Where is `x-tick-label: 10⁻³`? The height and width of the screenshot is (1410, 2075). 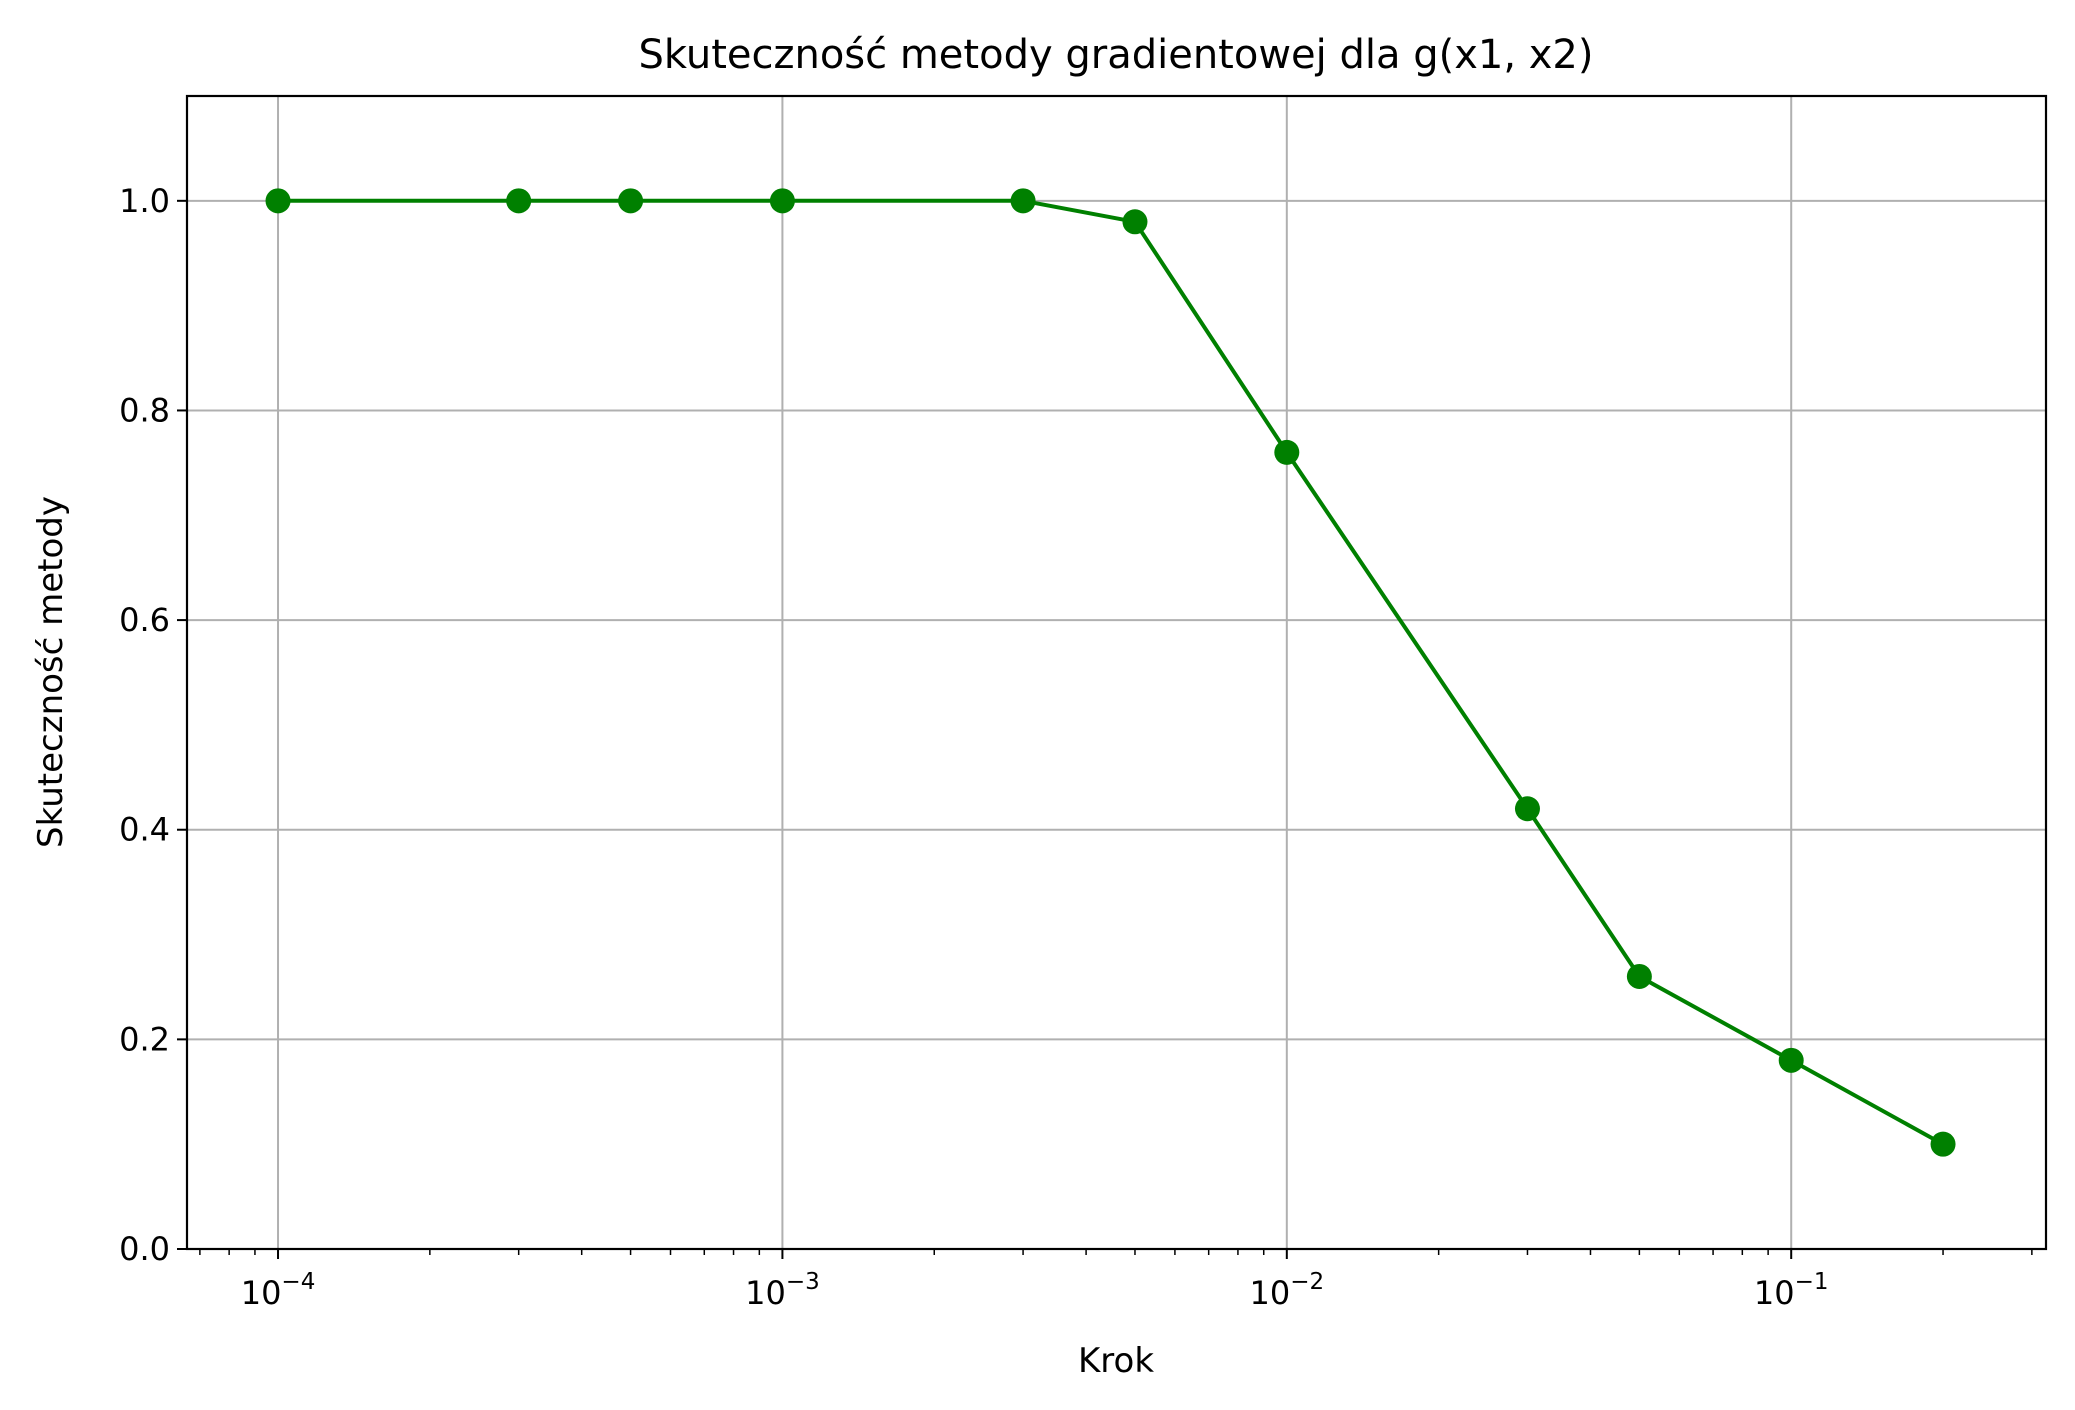
x-tick-label: 10⁻³ is located at coordinates (782, 1290).